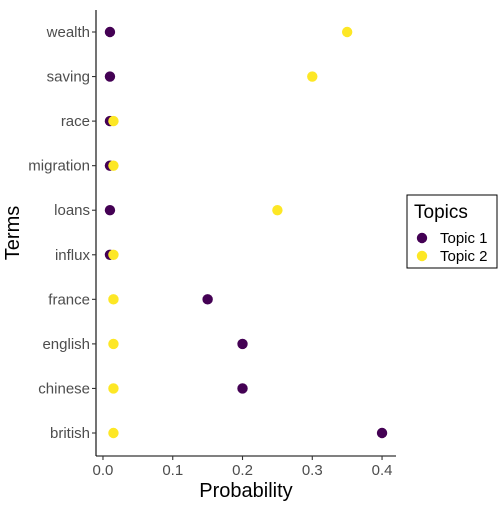 Image resolution: width=504 pixels, height=509 pixels. What do you see at coordinates (70, 433) in the screenshot?
I see `y-tick-label: british` at bounding box center [70, 433].